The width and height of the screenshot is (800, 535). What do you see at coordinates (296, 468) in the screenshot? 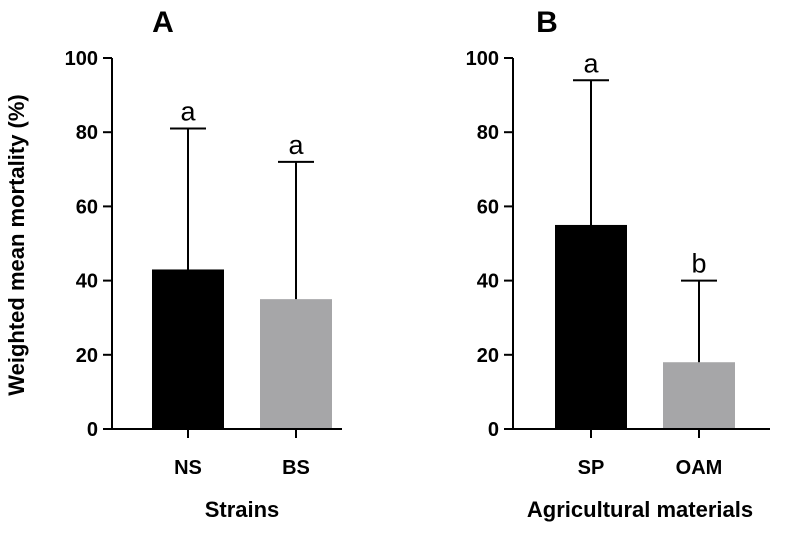
I see `panel-a-category-label-bs: BS` at bounding box center [296, 468].